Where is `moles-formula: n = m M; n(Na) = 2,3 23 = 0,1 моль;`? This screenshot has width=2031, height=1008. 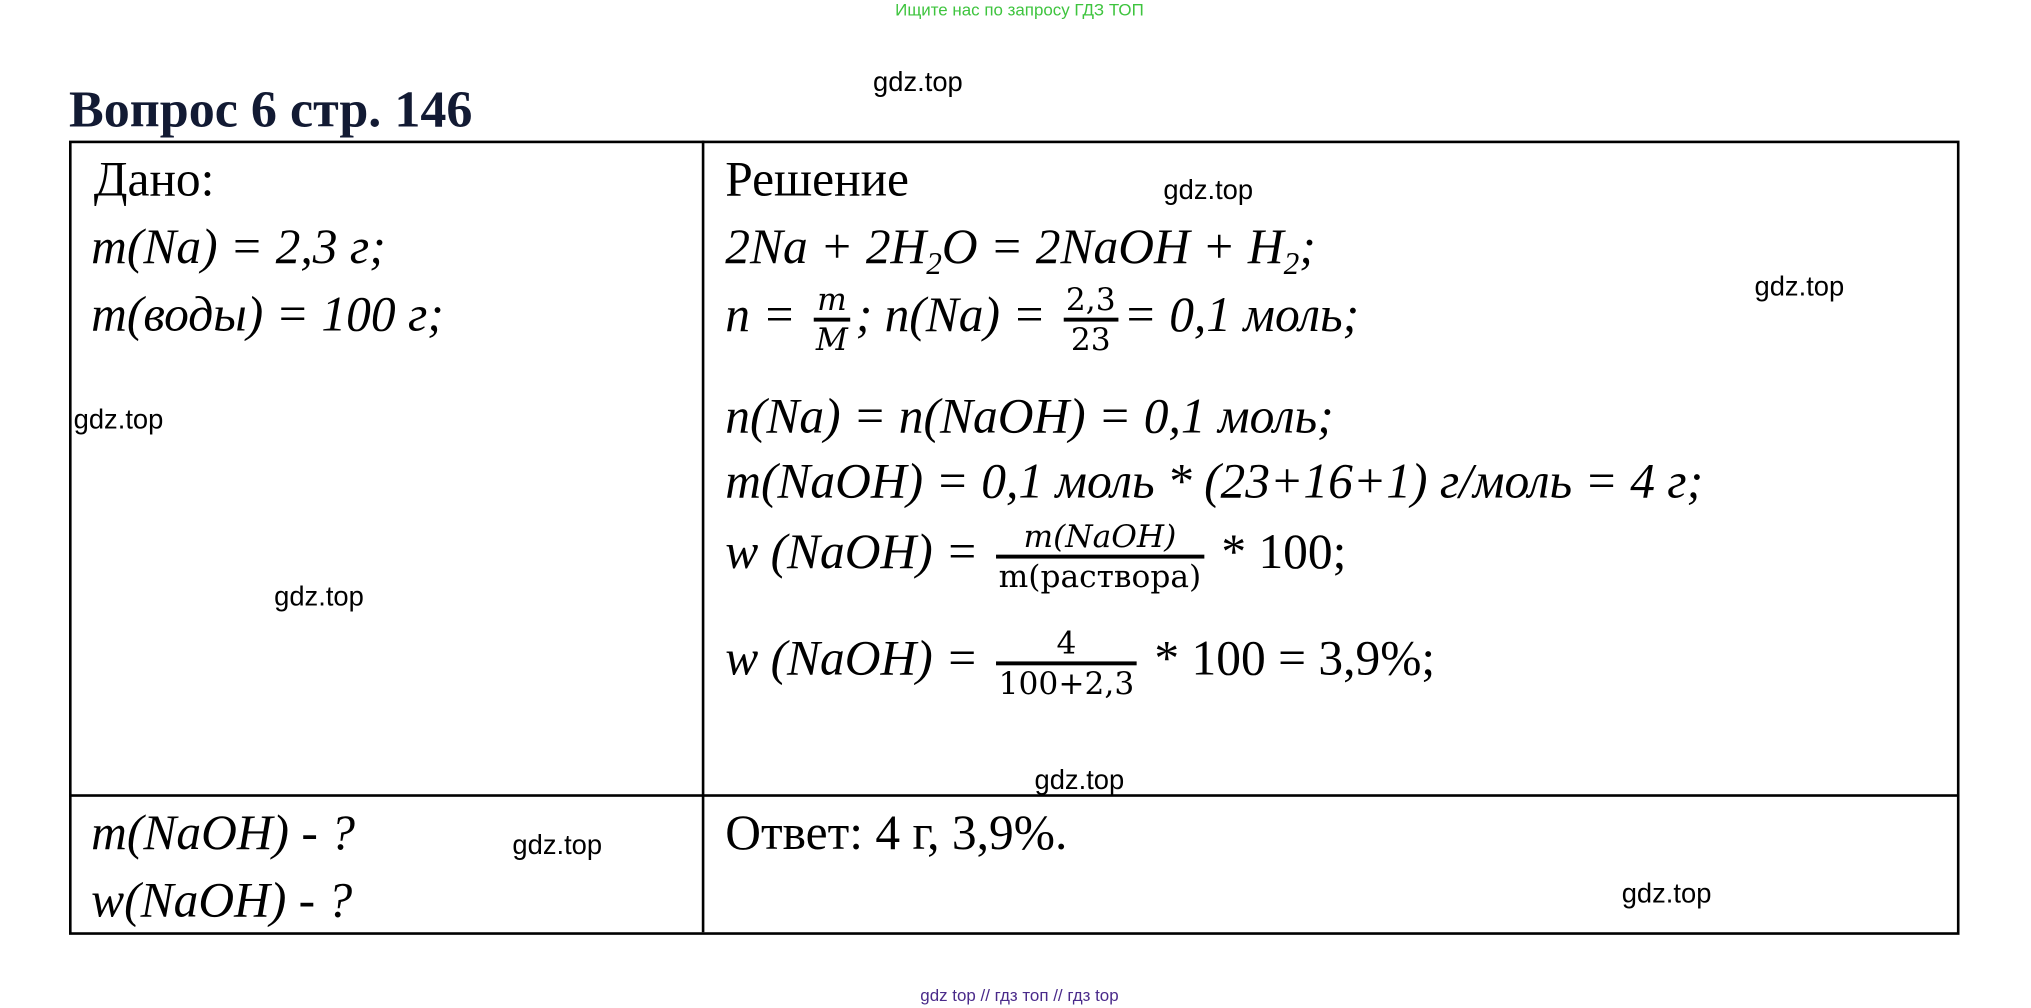
moles-formula: n = m M; n(Na) = 2,3 23 = 0,1 моль; is located at coordinates (1042, 319).